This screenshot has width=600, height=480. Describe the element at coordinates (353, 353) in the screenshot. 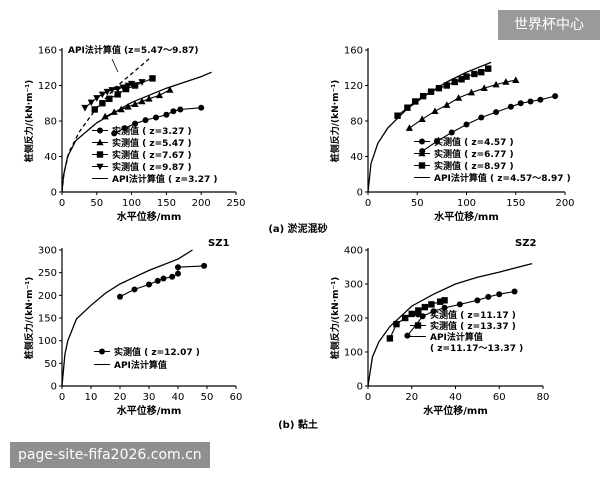

I see `y-tick-label-3-1: 100` at that location.